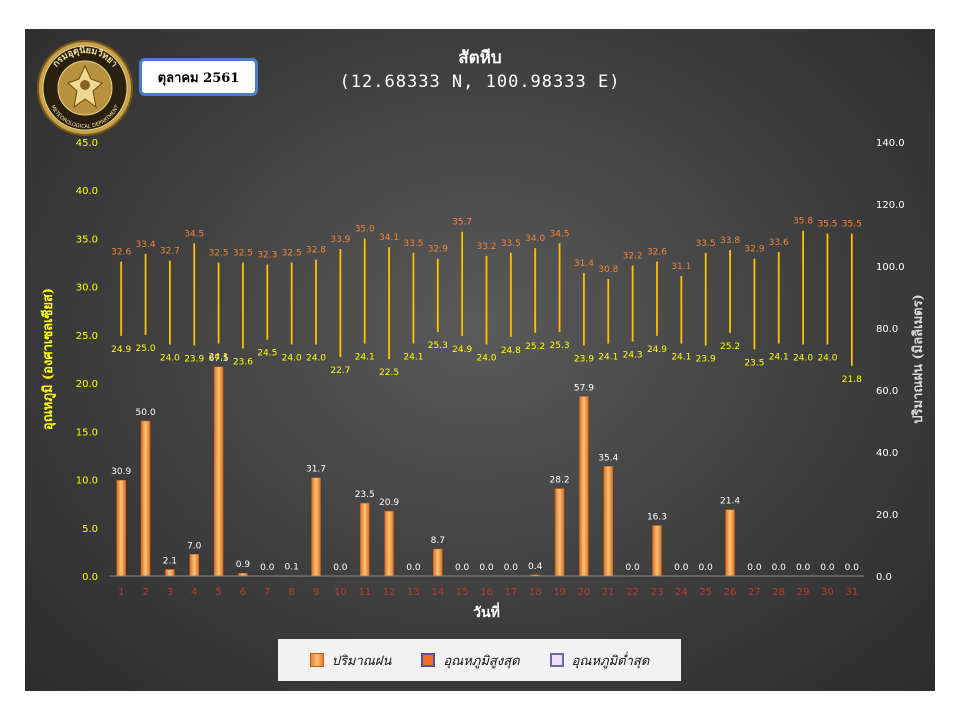 The width and height of the screenshot is (960, 720). I want to click on y-right-tick-label: 80.0, so click(887, 329).